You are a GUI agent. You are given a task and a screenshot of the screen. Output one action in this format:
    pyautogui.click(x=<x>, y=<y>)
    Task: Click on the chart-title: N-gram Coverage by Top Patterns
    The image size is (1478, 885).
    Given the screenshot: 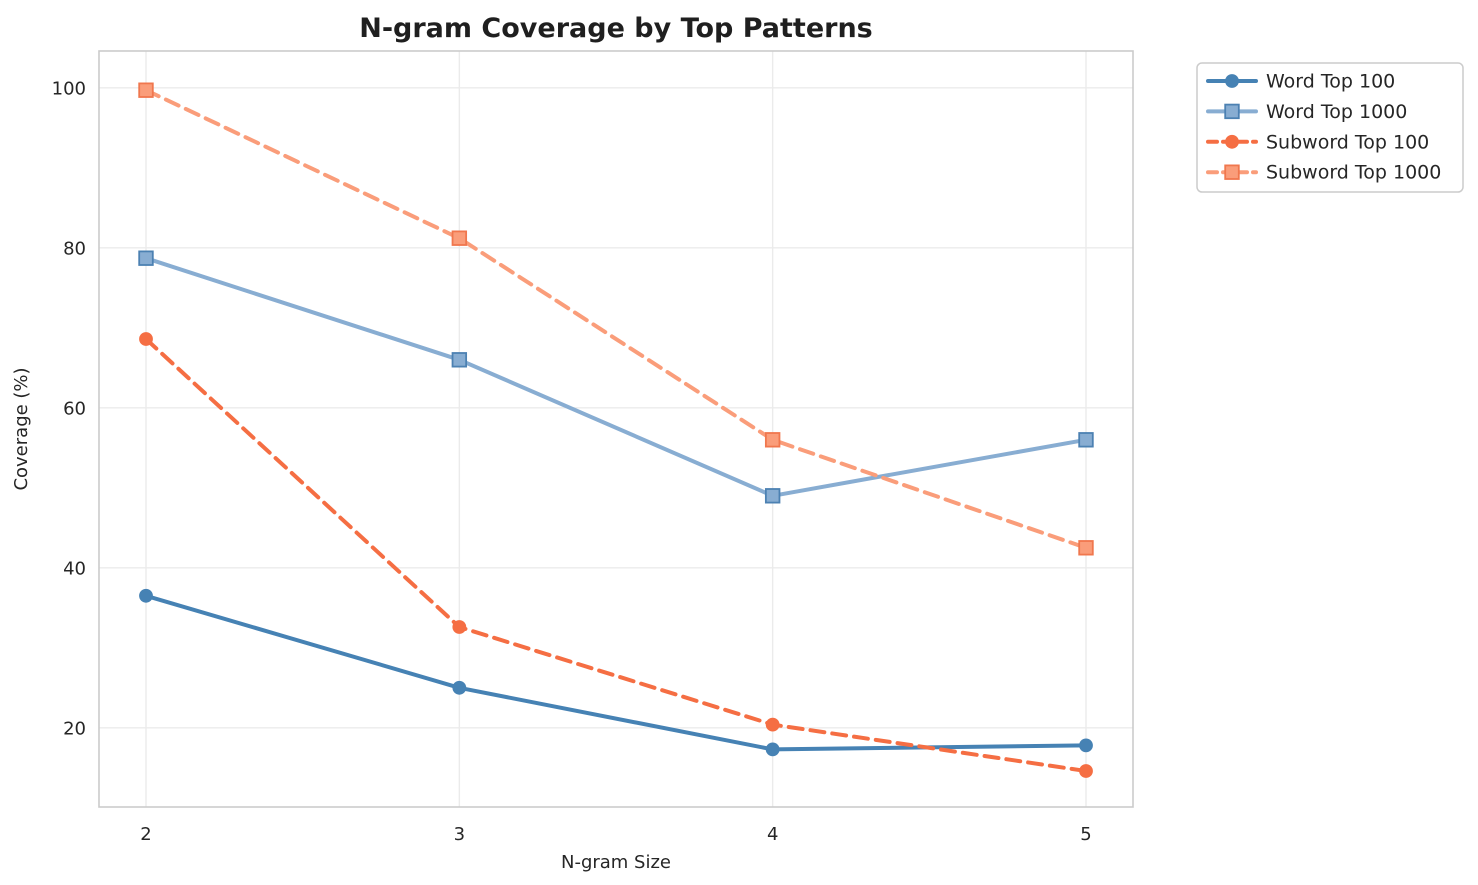 What is the action you would take?
    pyautogui.click(x=616, y=28)
    